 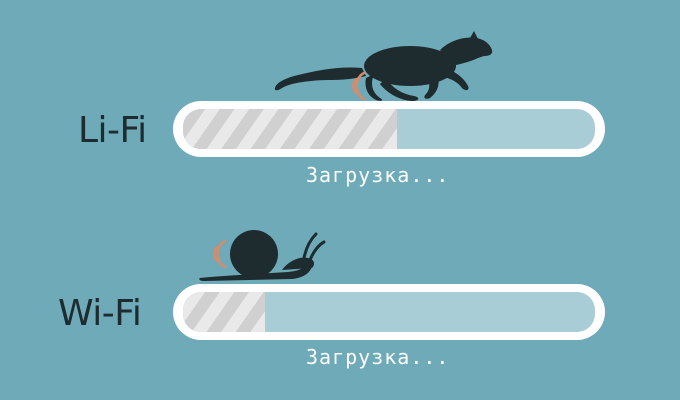 I want to click on cheetah-running-icon, so click(x=383, y=66).